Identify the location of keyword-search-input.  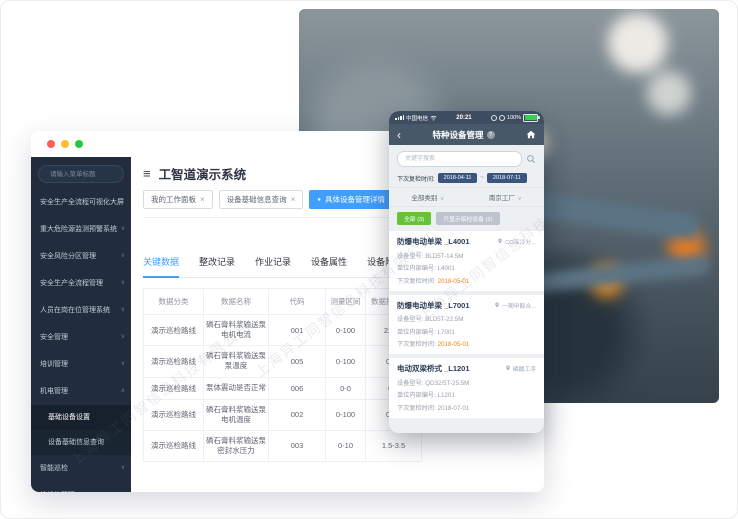
(459, 159).